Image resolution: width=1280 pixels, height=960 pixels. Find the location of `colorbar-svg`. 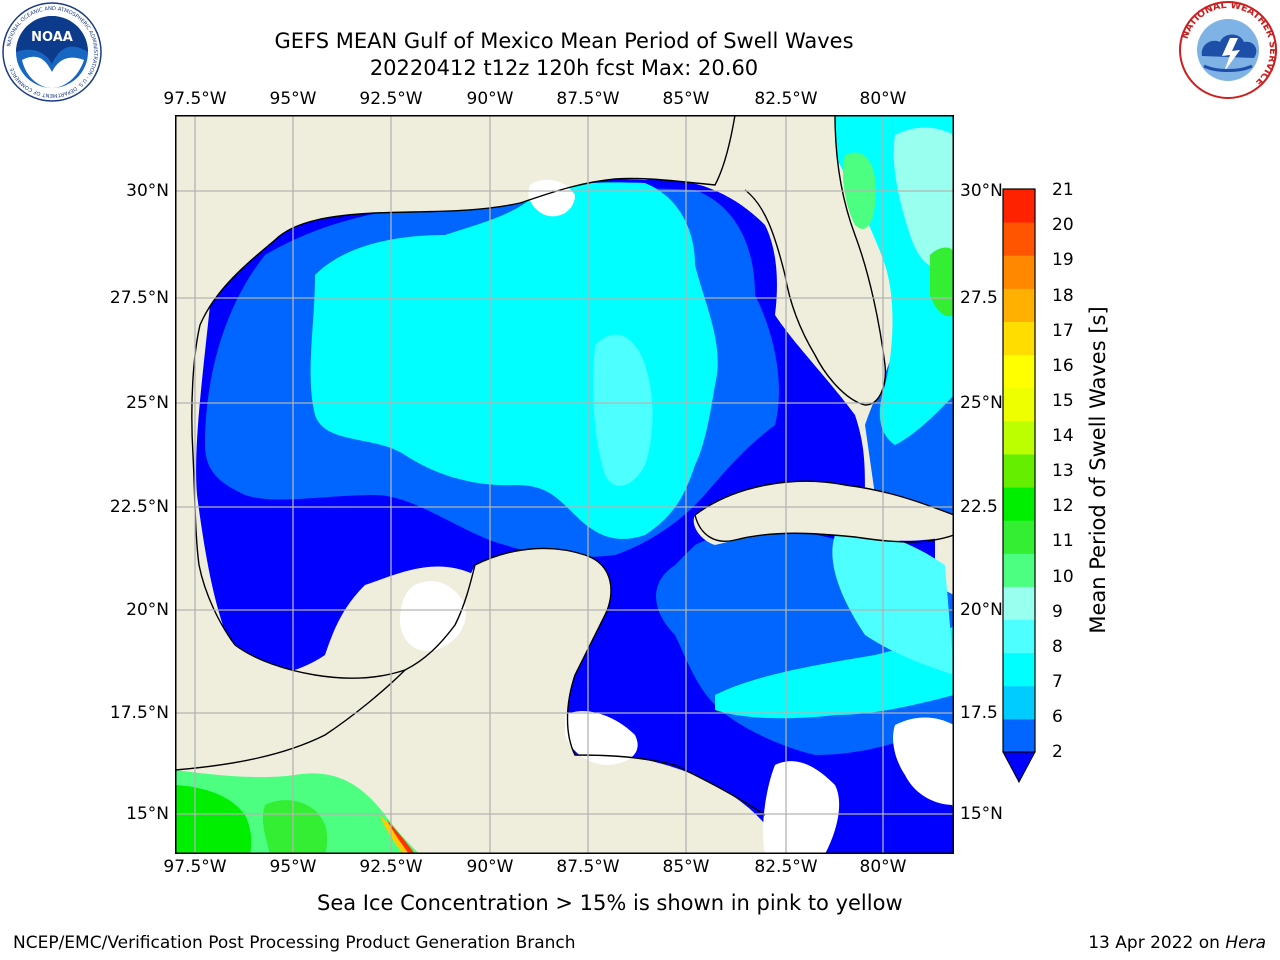

colorbar-svg is located at coordinates (1019, 486).